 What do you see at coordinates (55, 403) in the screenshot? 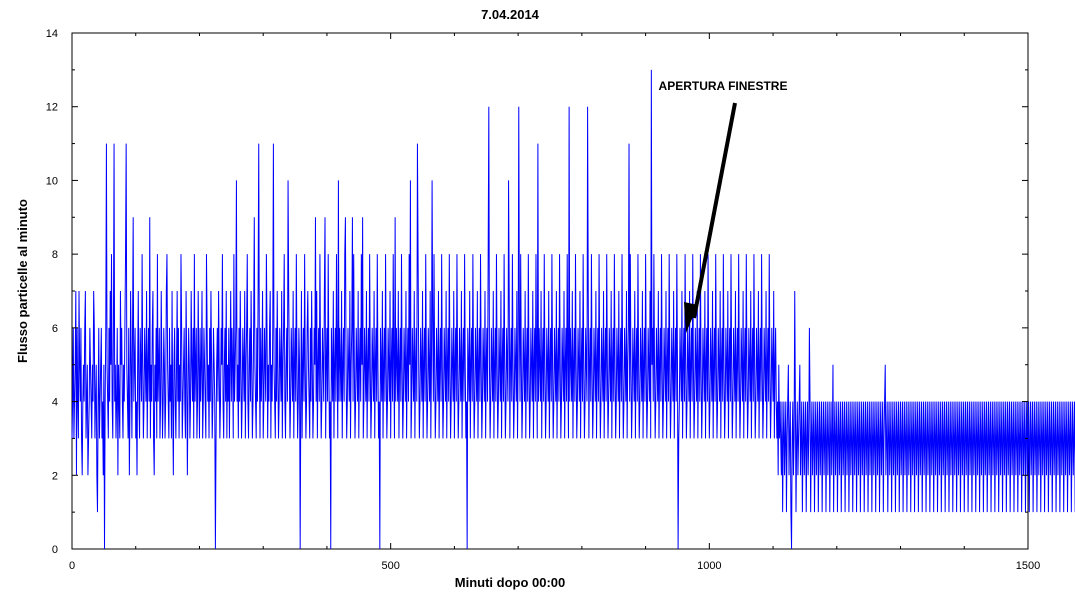
I see `y-tick-label: 4` at bounding box center [55, 403].